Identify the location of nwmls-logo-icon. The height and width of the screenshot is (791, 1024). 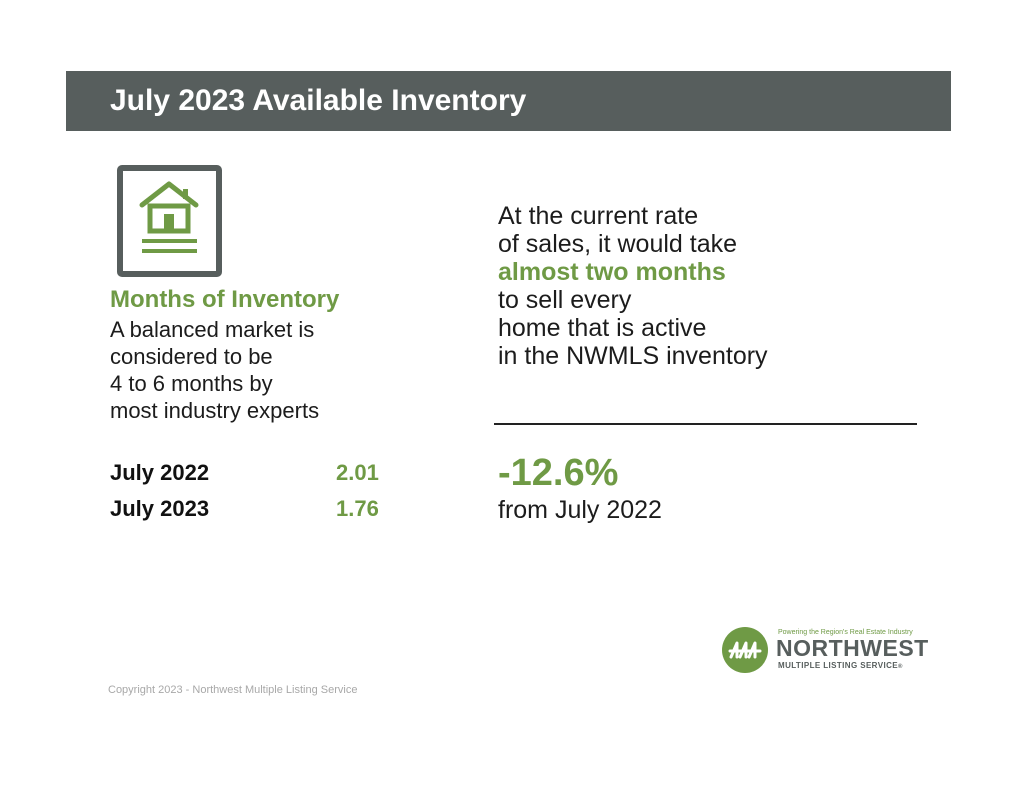
(745, 650).